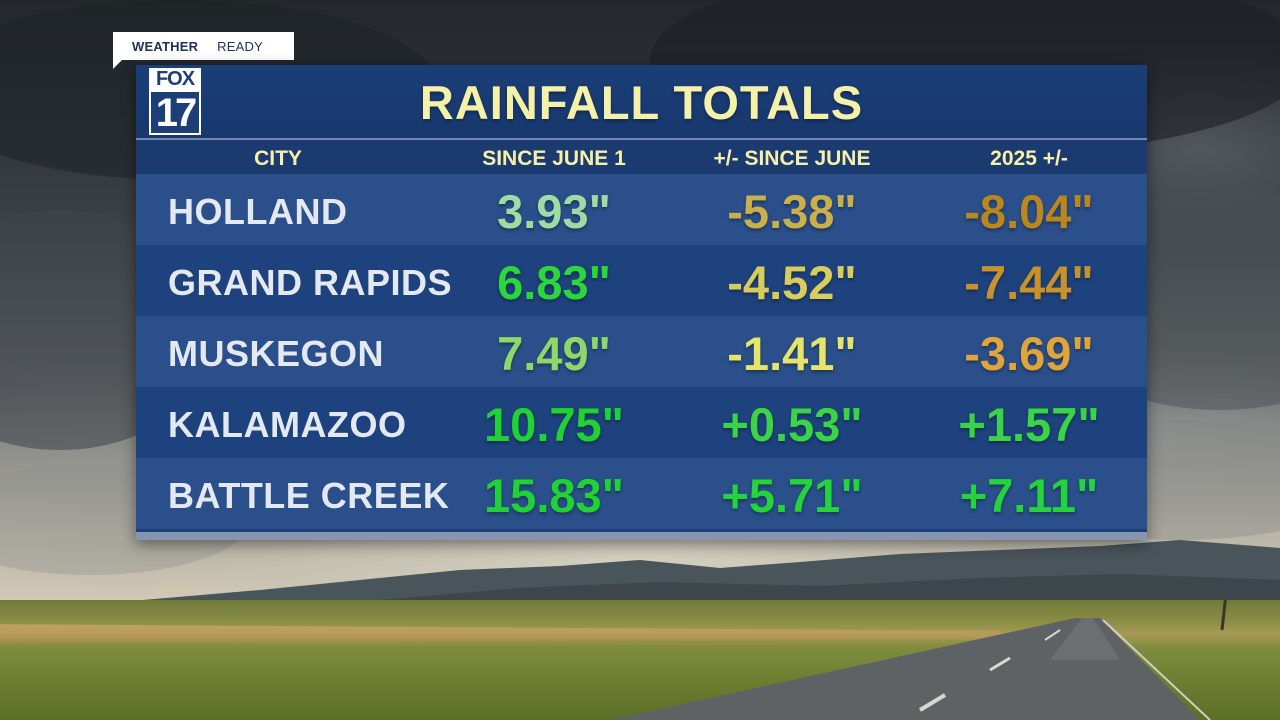 The image size is (1280, 720). Describe the element at coordinates (1029, 495) in the screenshot. I see `year-diff-value: +7.11"` at that location.